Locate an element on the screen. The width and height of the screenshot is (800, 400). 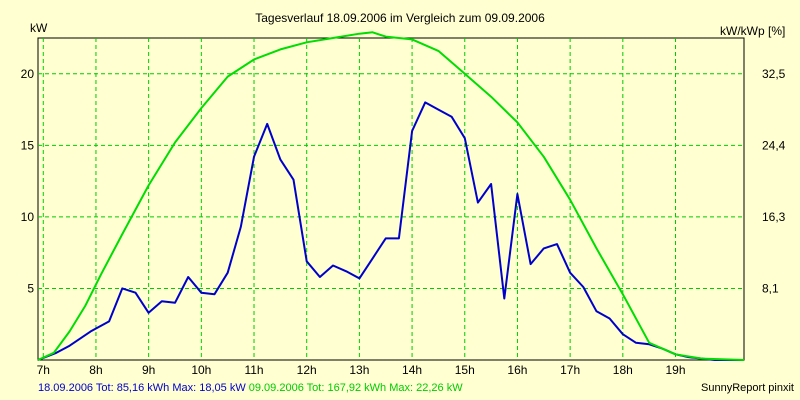
x-tick-label: 16h is located at coordinates (517, 370).